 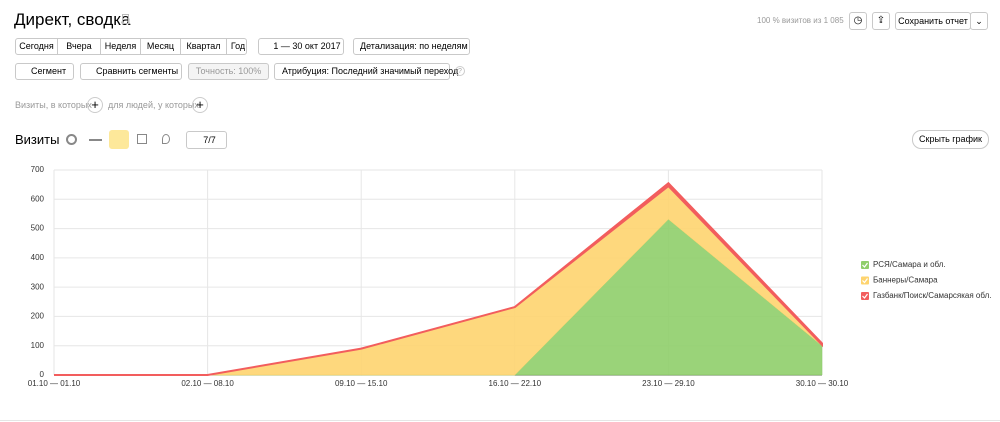 I want to click on period-button: Квартал, so click(x=204, y=46).